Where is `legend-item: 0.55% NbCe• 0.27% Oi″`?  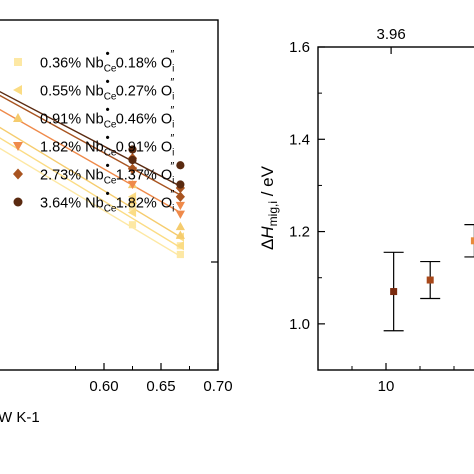
legend-item: 0.55% NbCe• 0.27% Oi″ is located at coordinates (93, 89).